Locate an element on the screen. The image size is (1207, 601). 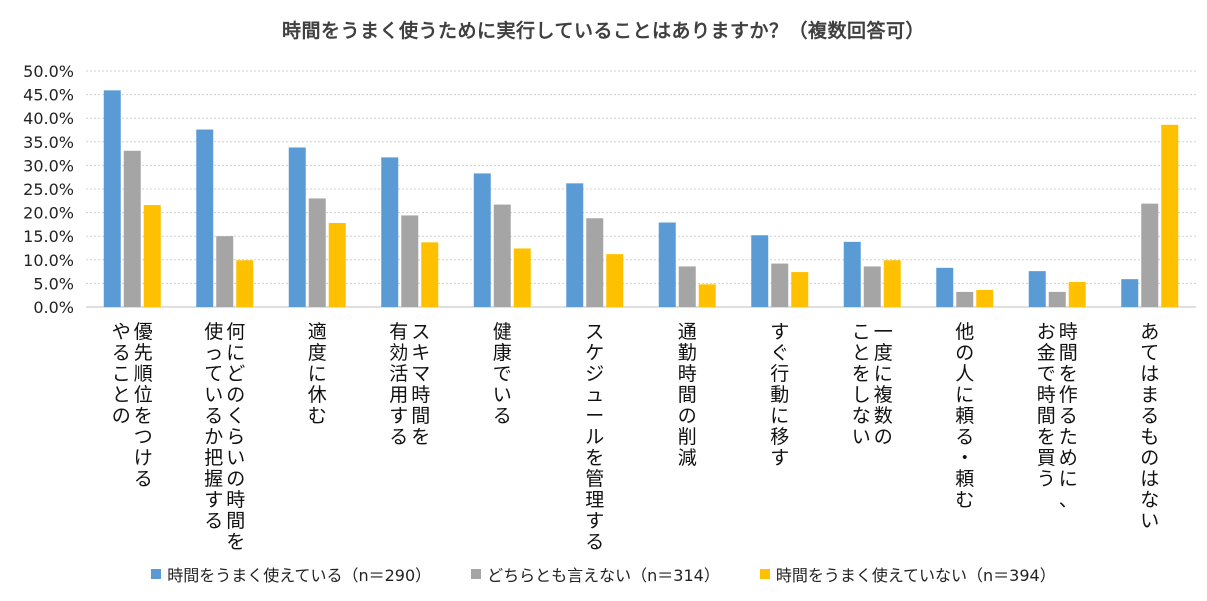
x-category-char: ぐ is located at coordinates (779, 353).